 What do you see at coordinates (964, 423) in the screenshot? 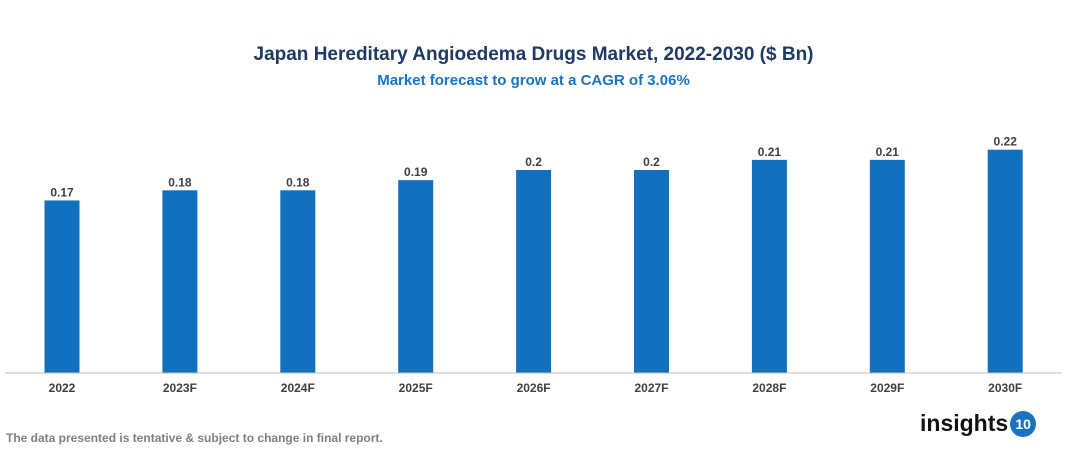
I see `logo-text: insights` at bounding box center [964, 423].